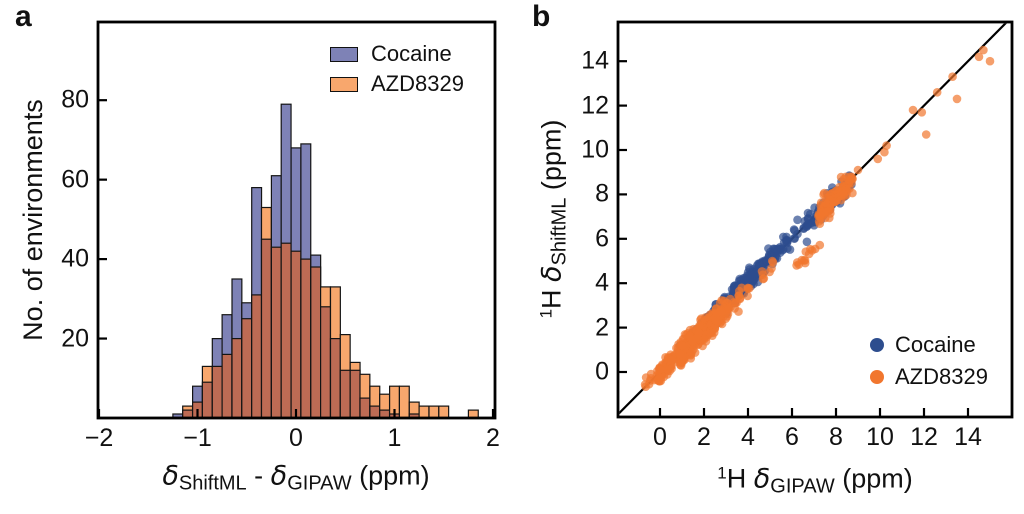  What do you see at coordinates (877, 377) in the screenshot?
I see `azd8329-dot` at bounding box center [877, 377].